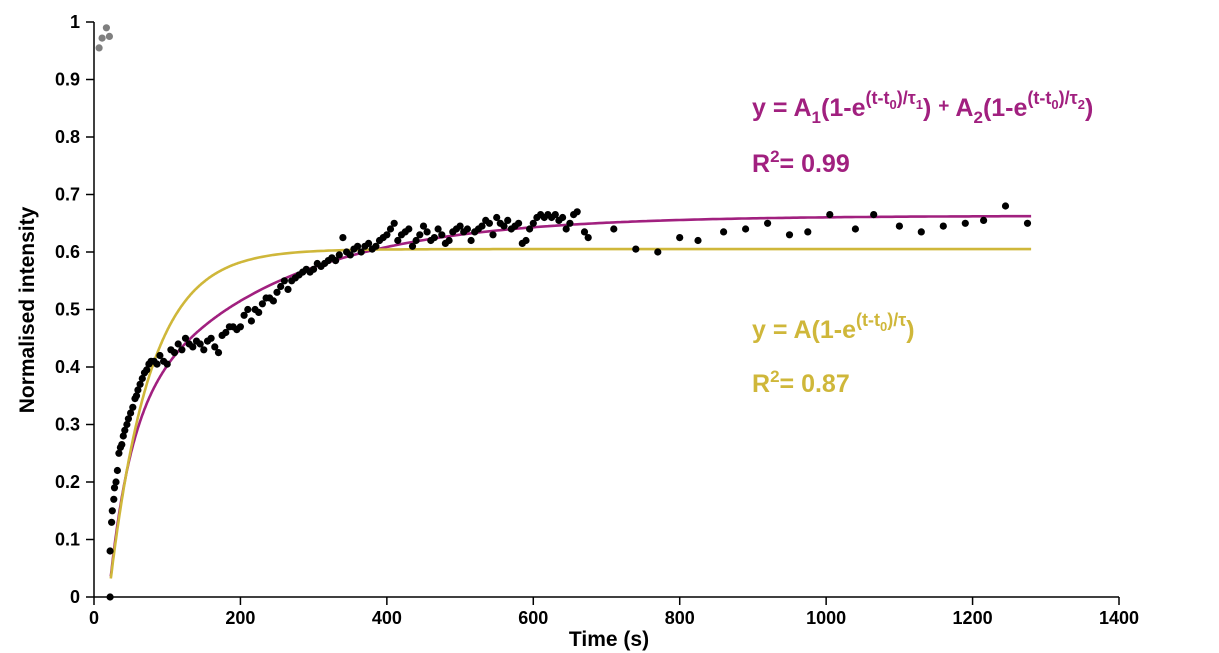  I want to click on single-exp-equation: y = A(1-e(t-t0)/τ), so click(833, 327).